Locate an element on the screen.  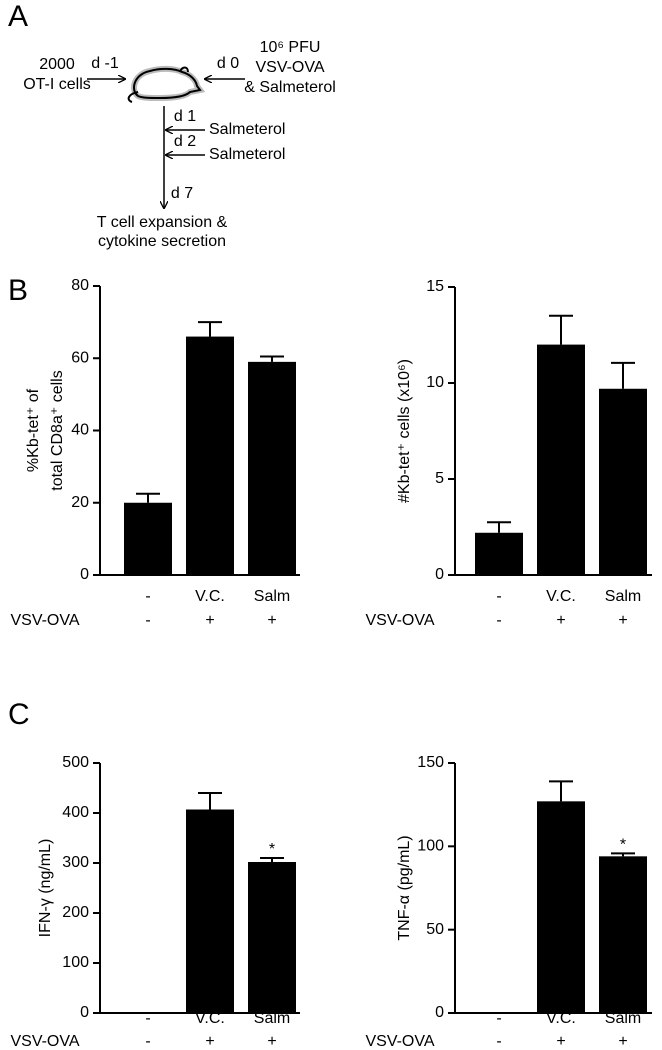
y-axis-label: total CD8a⁺ cells is located at coordinates (57, 430).